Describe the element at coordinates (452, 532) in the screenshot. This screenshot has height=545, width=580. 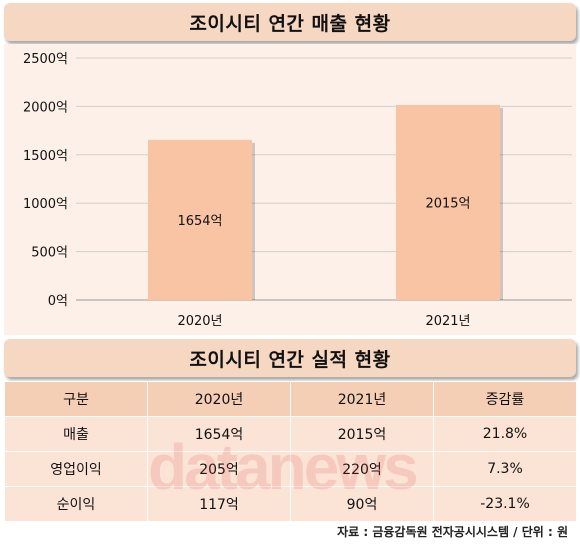
I see `source-note: 자료 : 금융감독원 전자공시시스템 / 단위 : 원` at that location.